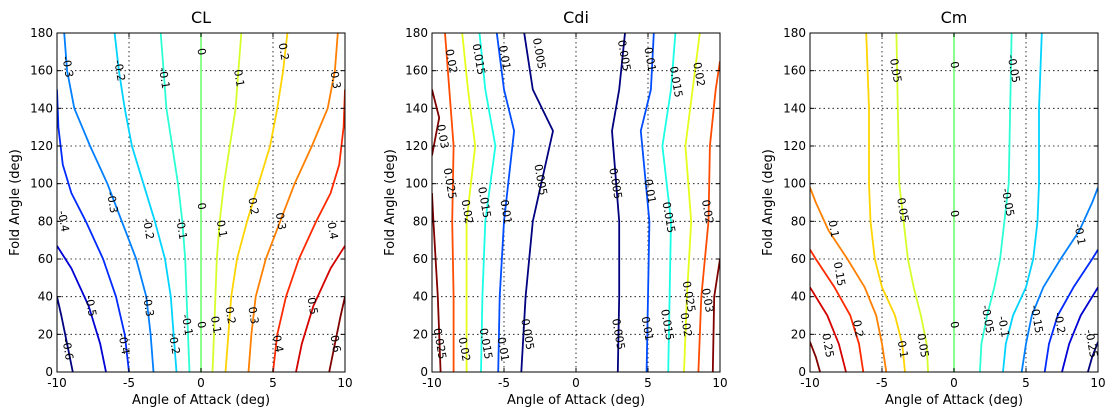 This screenshot has height=419, width=1107. I want to click on contour-label: 0.4, so click(333, 230).